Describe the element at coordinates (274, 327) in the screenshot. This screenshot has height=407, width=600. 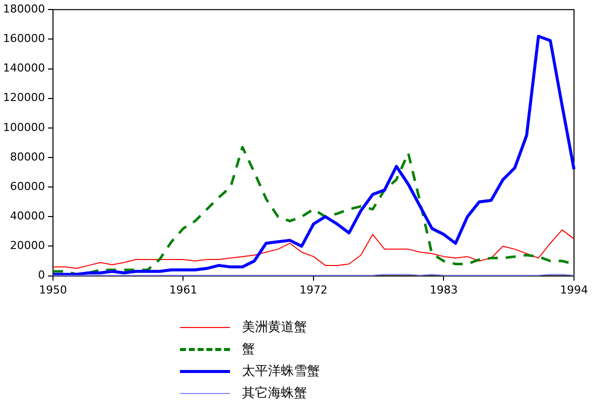
I see `legend-label: 美洲黄道蟹` at that location.